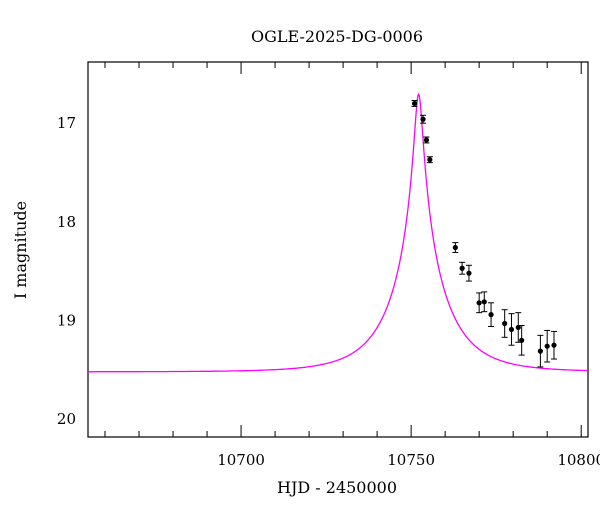 The image size is (600, 517). What do you see at coordinates (66, 123) in the screenshot?
I see `y-tick-label: 17` at bounding box center [66, 123].